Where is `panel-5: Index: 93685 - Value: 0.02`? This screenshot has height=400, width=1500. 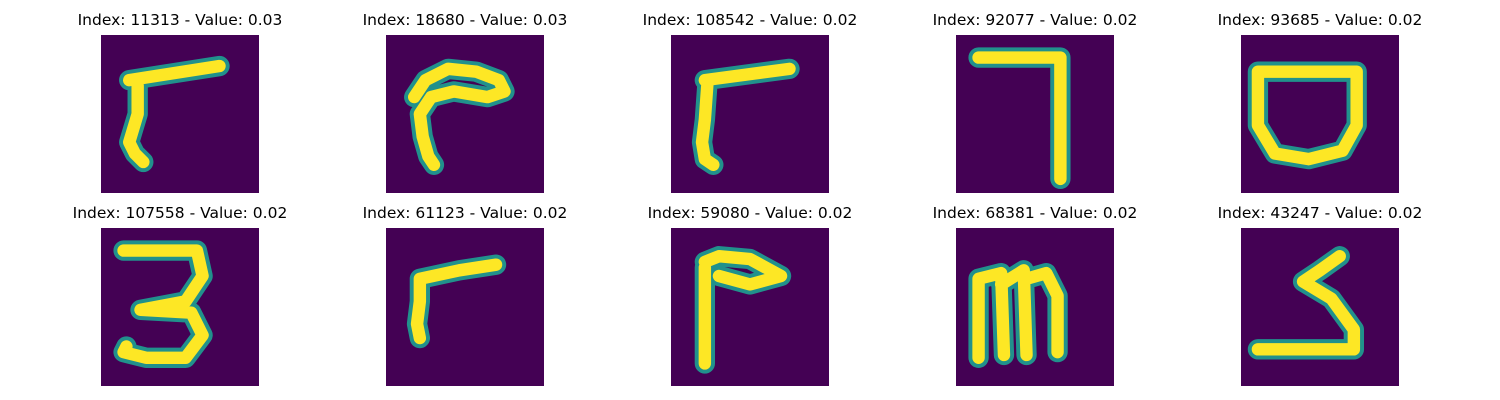 panel-5: Index: 93685 - Value: 0.02 is located at coordinates (1320, 96).